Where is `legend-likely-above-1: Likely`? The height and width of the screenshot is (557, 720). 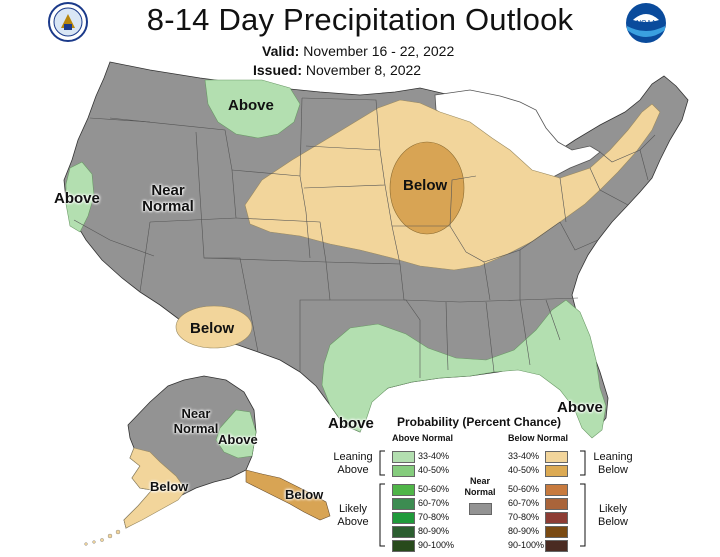
legend-likely-above-1: Likely is located at coordinates (353, 509).